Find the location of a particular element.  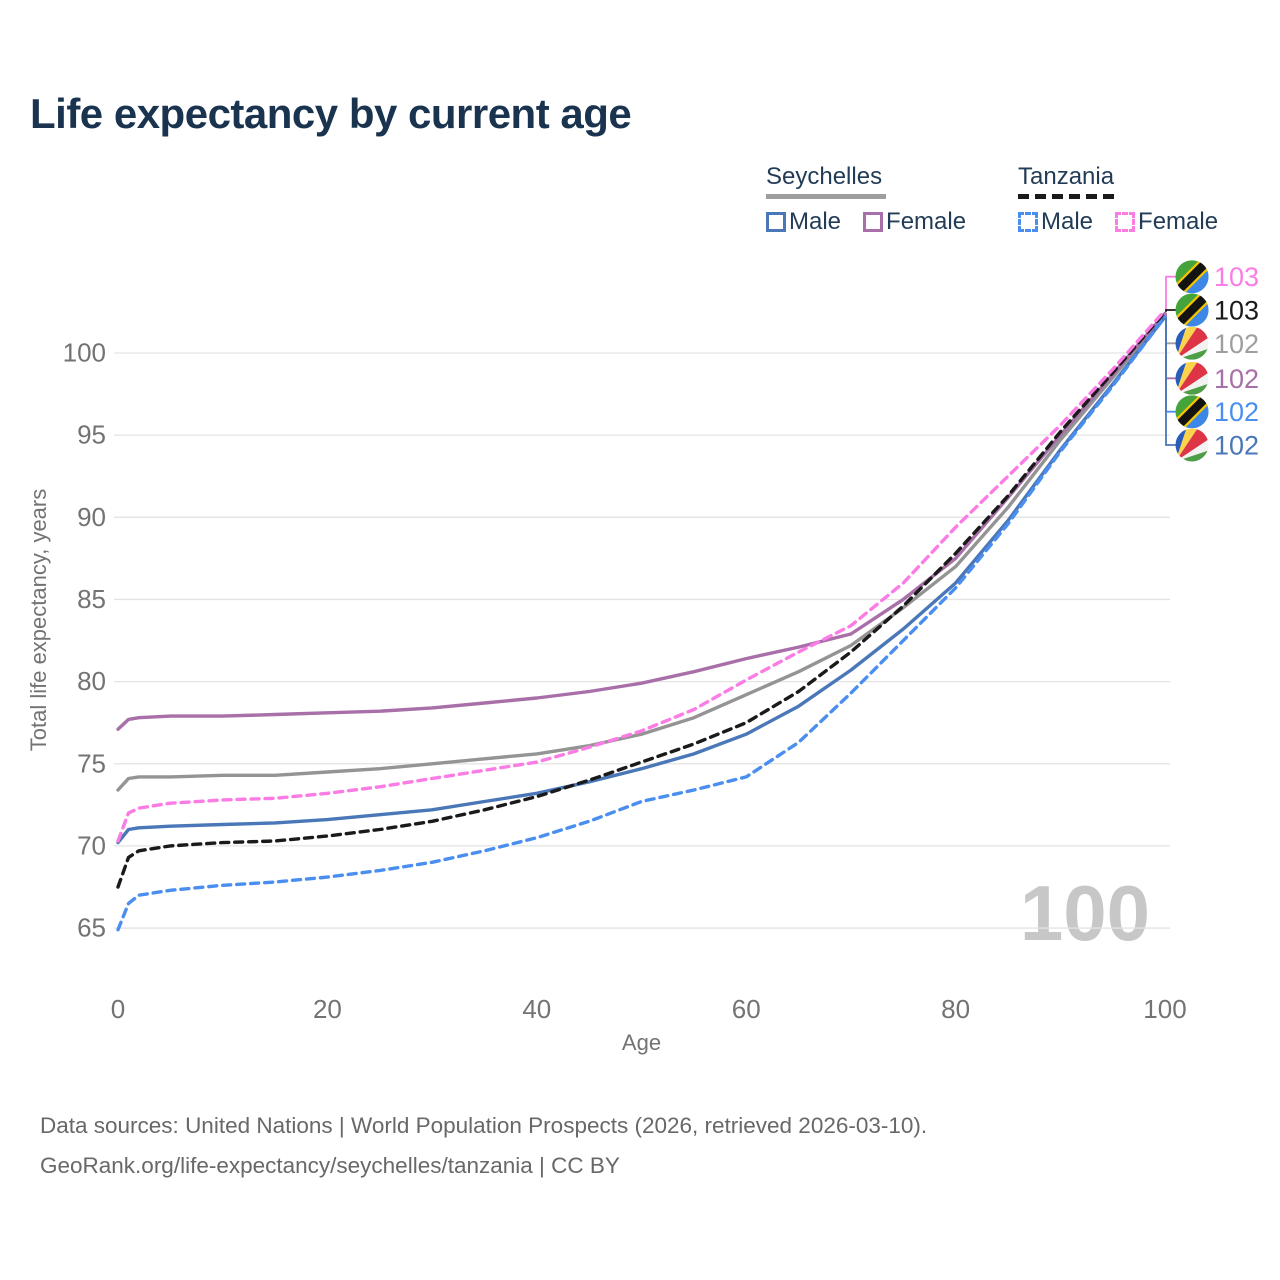

page-title: Life expectancy by current age is located at coordinates (331, 113).